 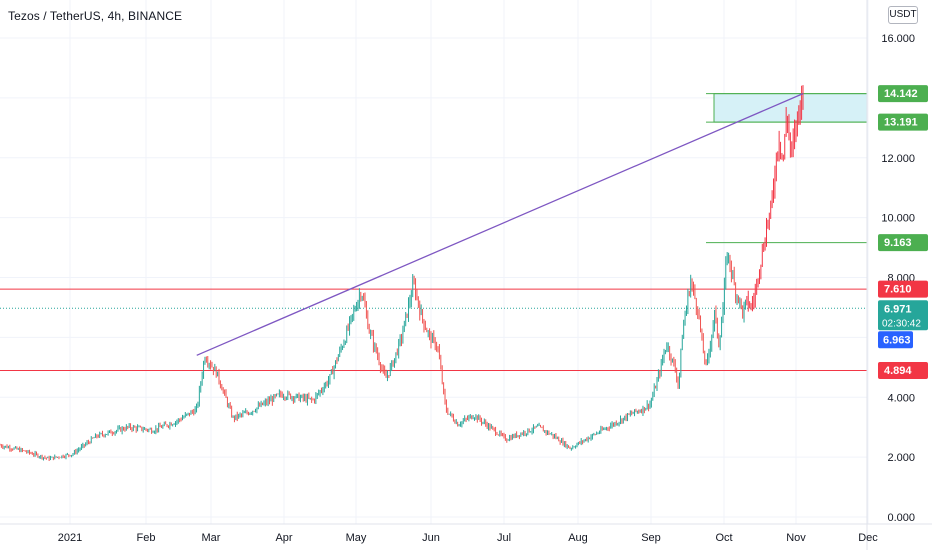 I want to click on level-badge-9-163-bg, so click(x=903, y=243).